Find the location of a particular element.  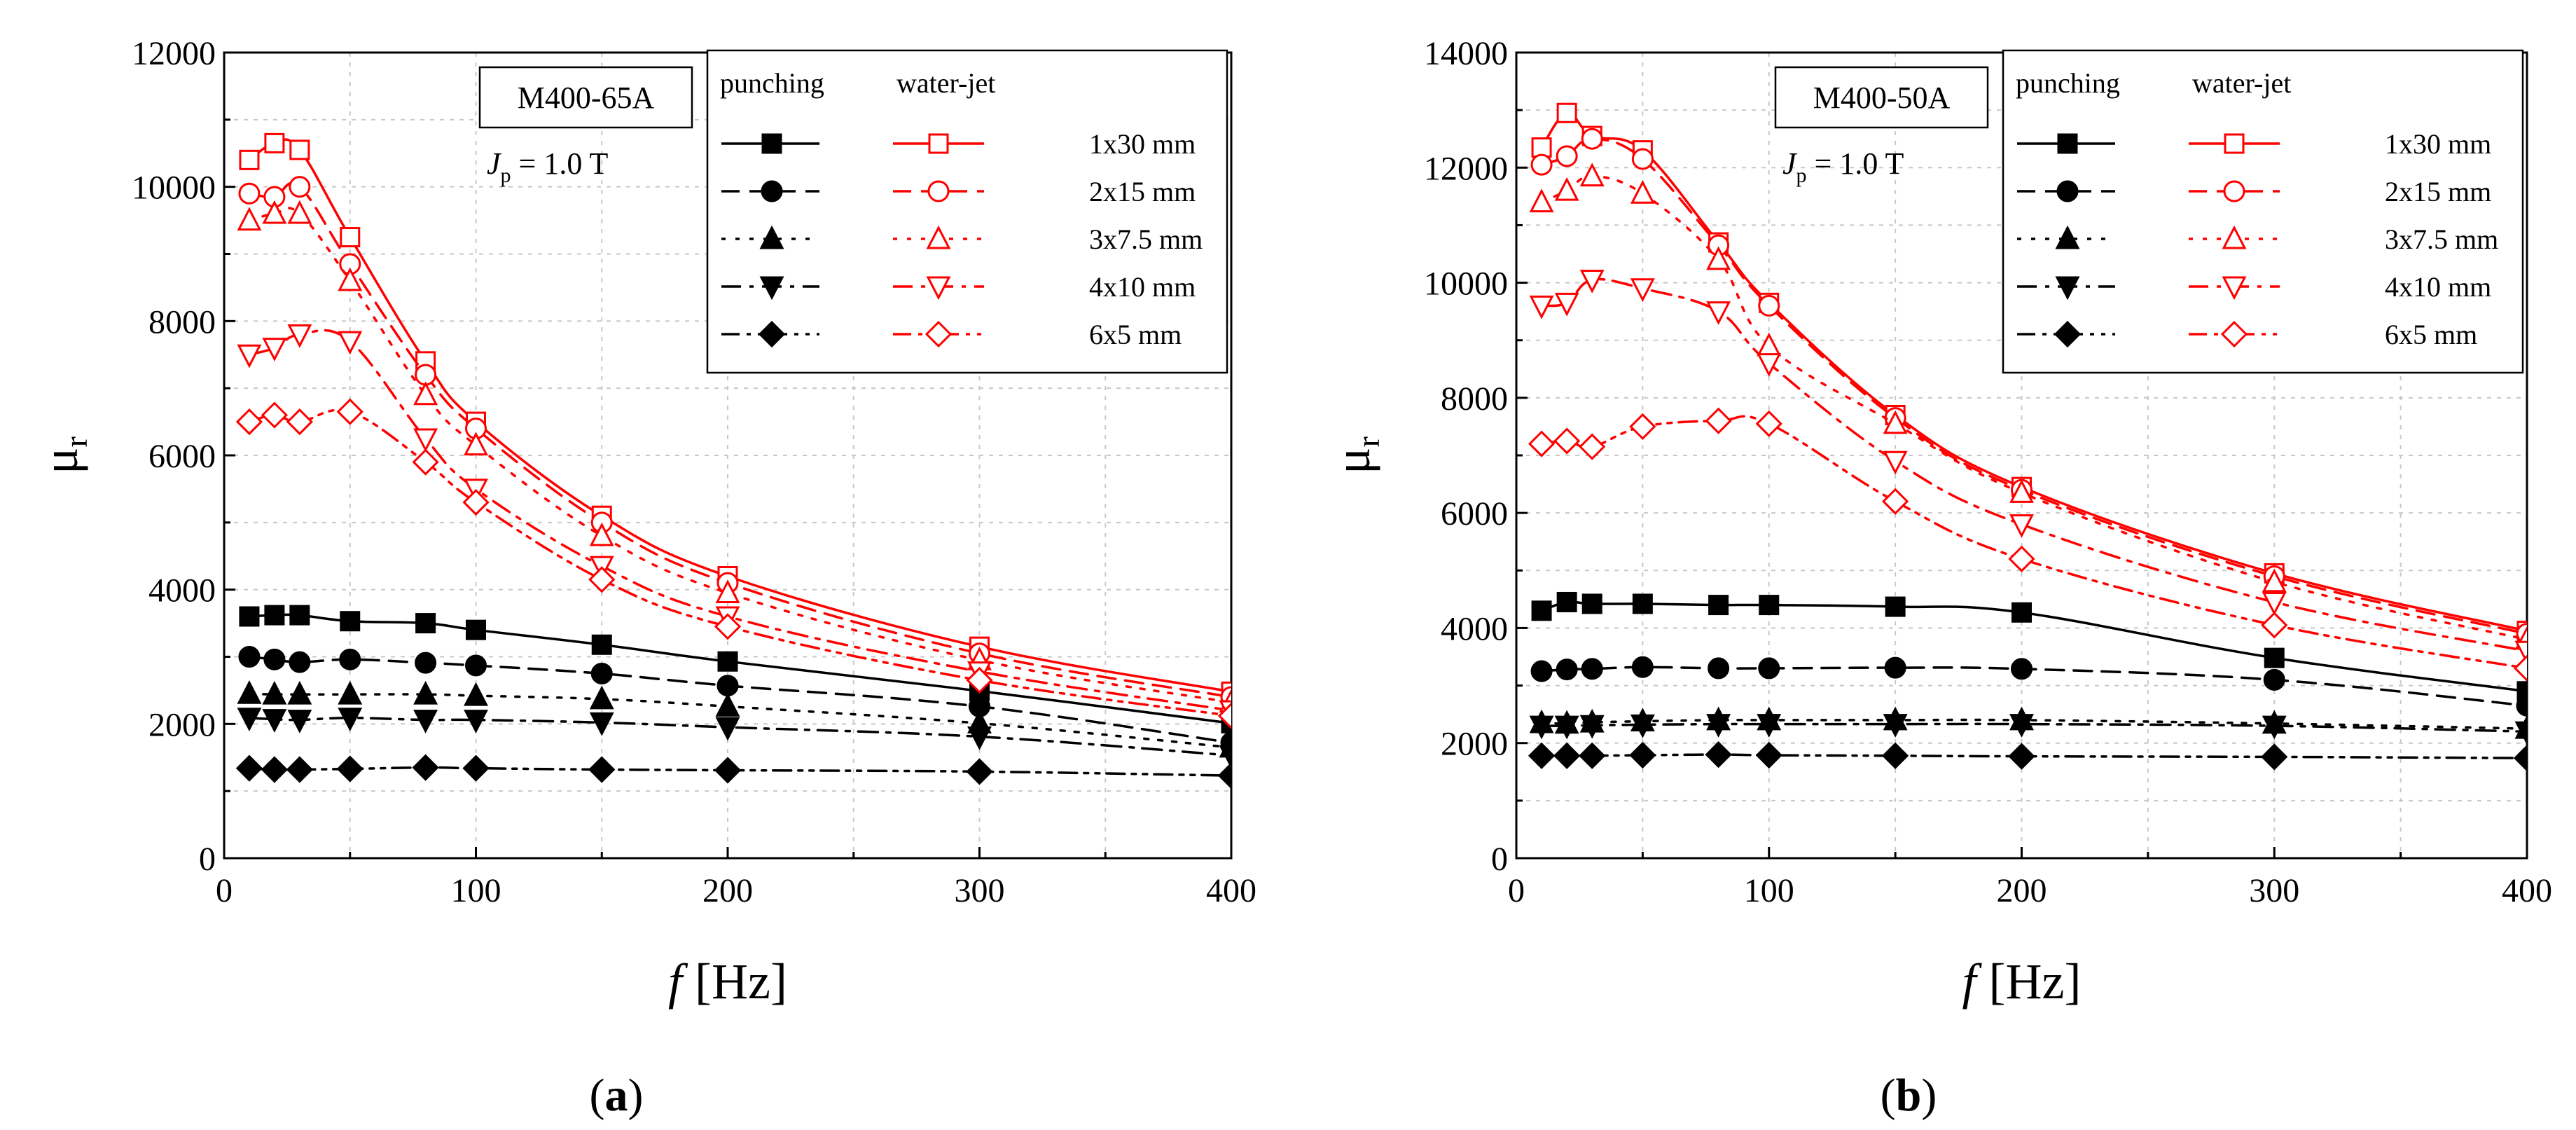

x-axis-label: f [Hz] is located at coordinates (727, 981).